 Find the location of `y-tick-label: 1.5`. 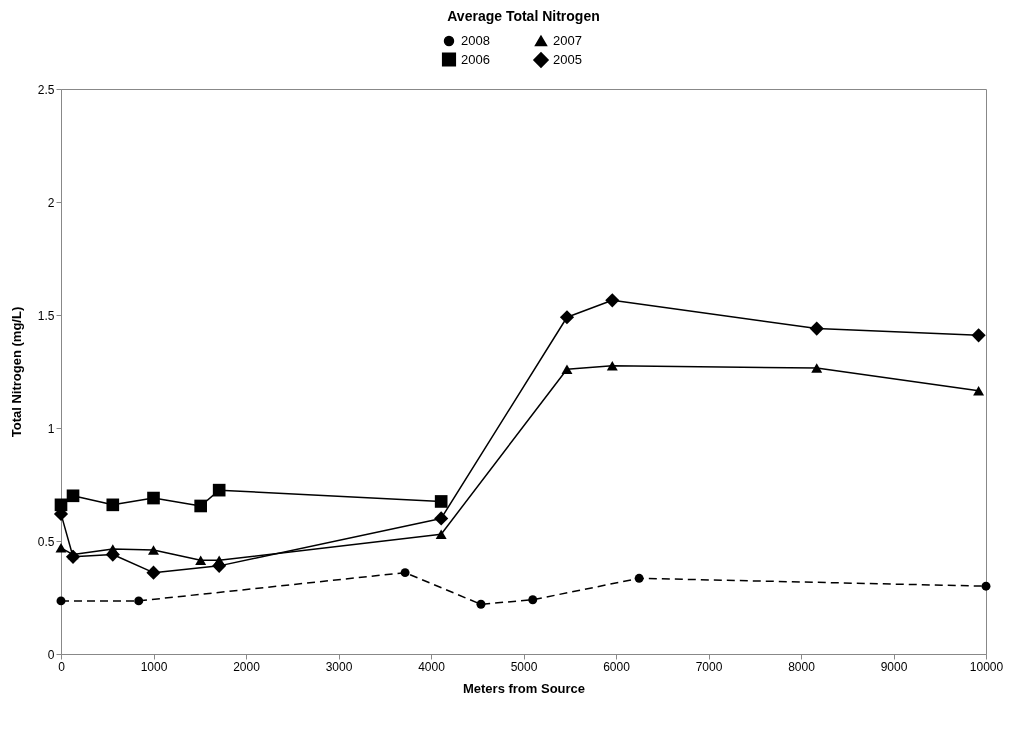

y-tick-label: 1.5 is located at coordinates (46, 315).